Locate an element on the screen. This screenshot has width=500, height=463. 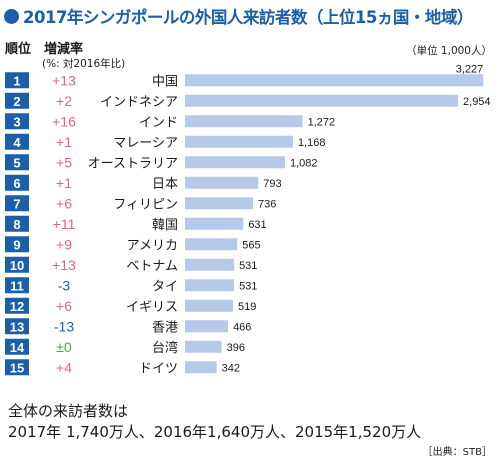
total-visitors-values: 2017年 1,740万人、2016年1,640万人、2015年1,520万人 is located at coordinates (215, 432).